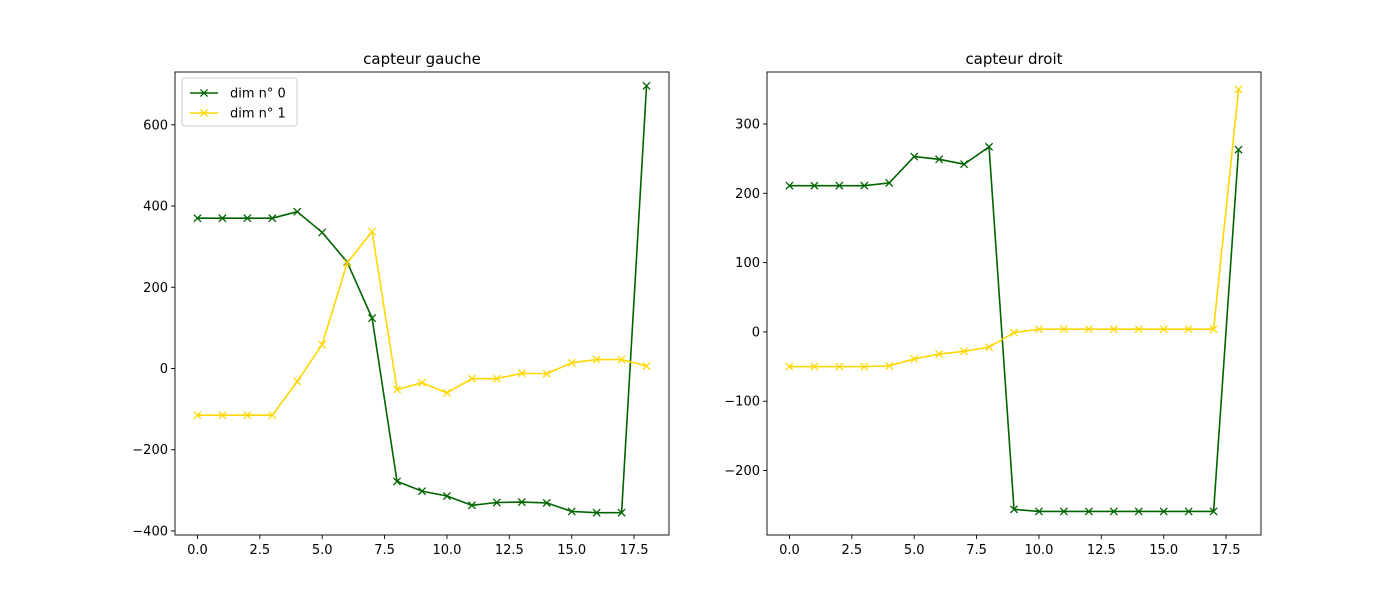 The height and width of the screenshot is (600, 1400). Describe the element at coordinates (150, 450) in the screenshot. I see `chart-1-ytick-label-1: −200` at that location.